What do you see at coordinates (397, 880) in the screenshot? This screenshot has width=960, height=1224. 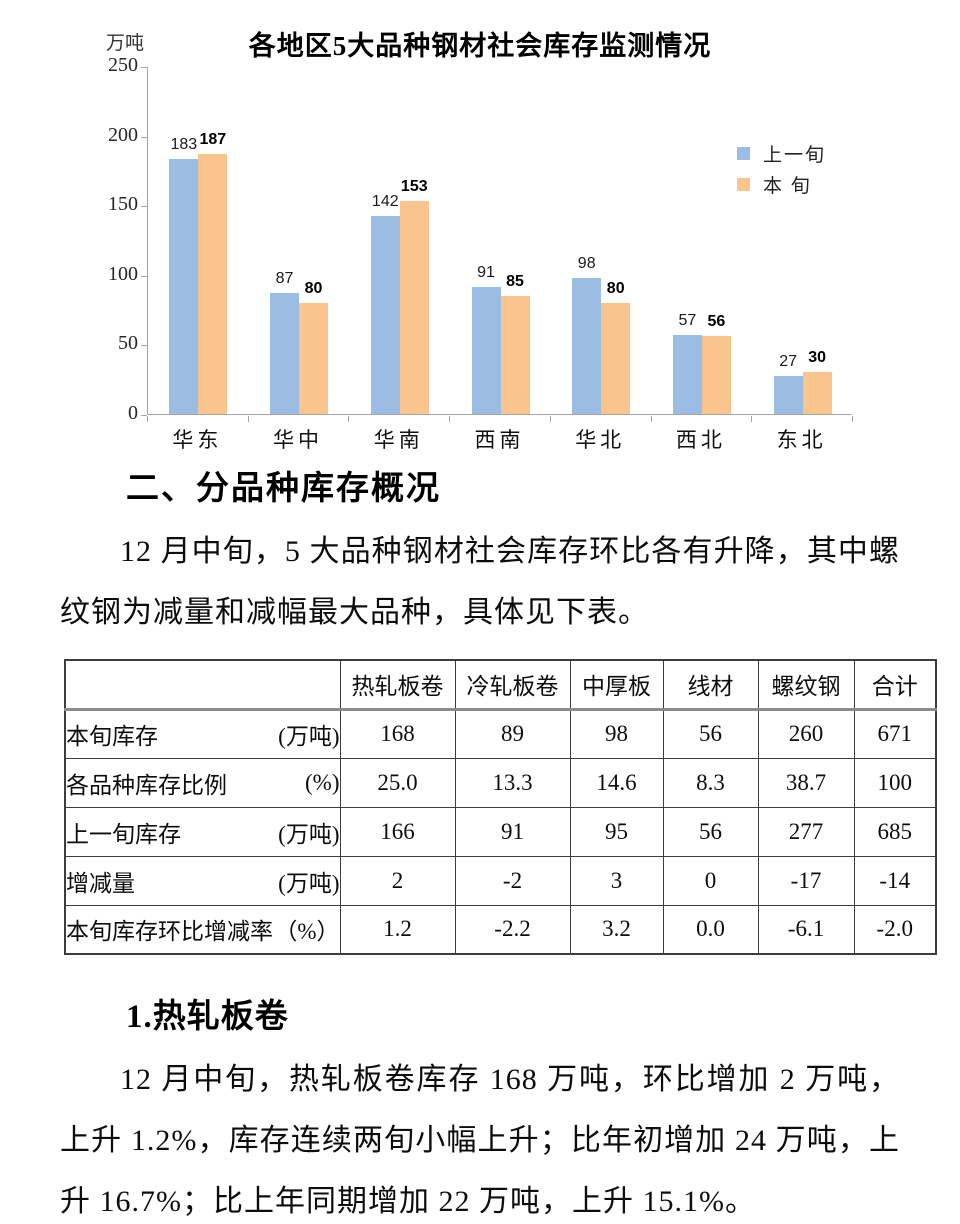 I see `table-cell: 2` at bounding box center [397, 880].